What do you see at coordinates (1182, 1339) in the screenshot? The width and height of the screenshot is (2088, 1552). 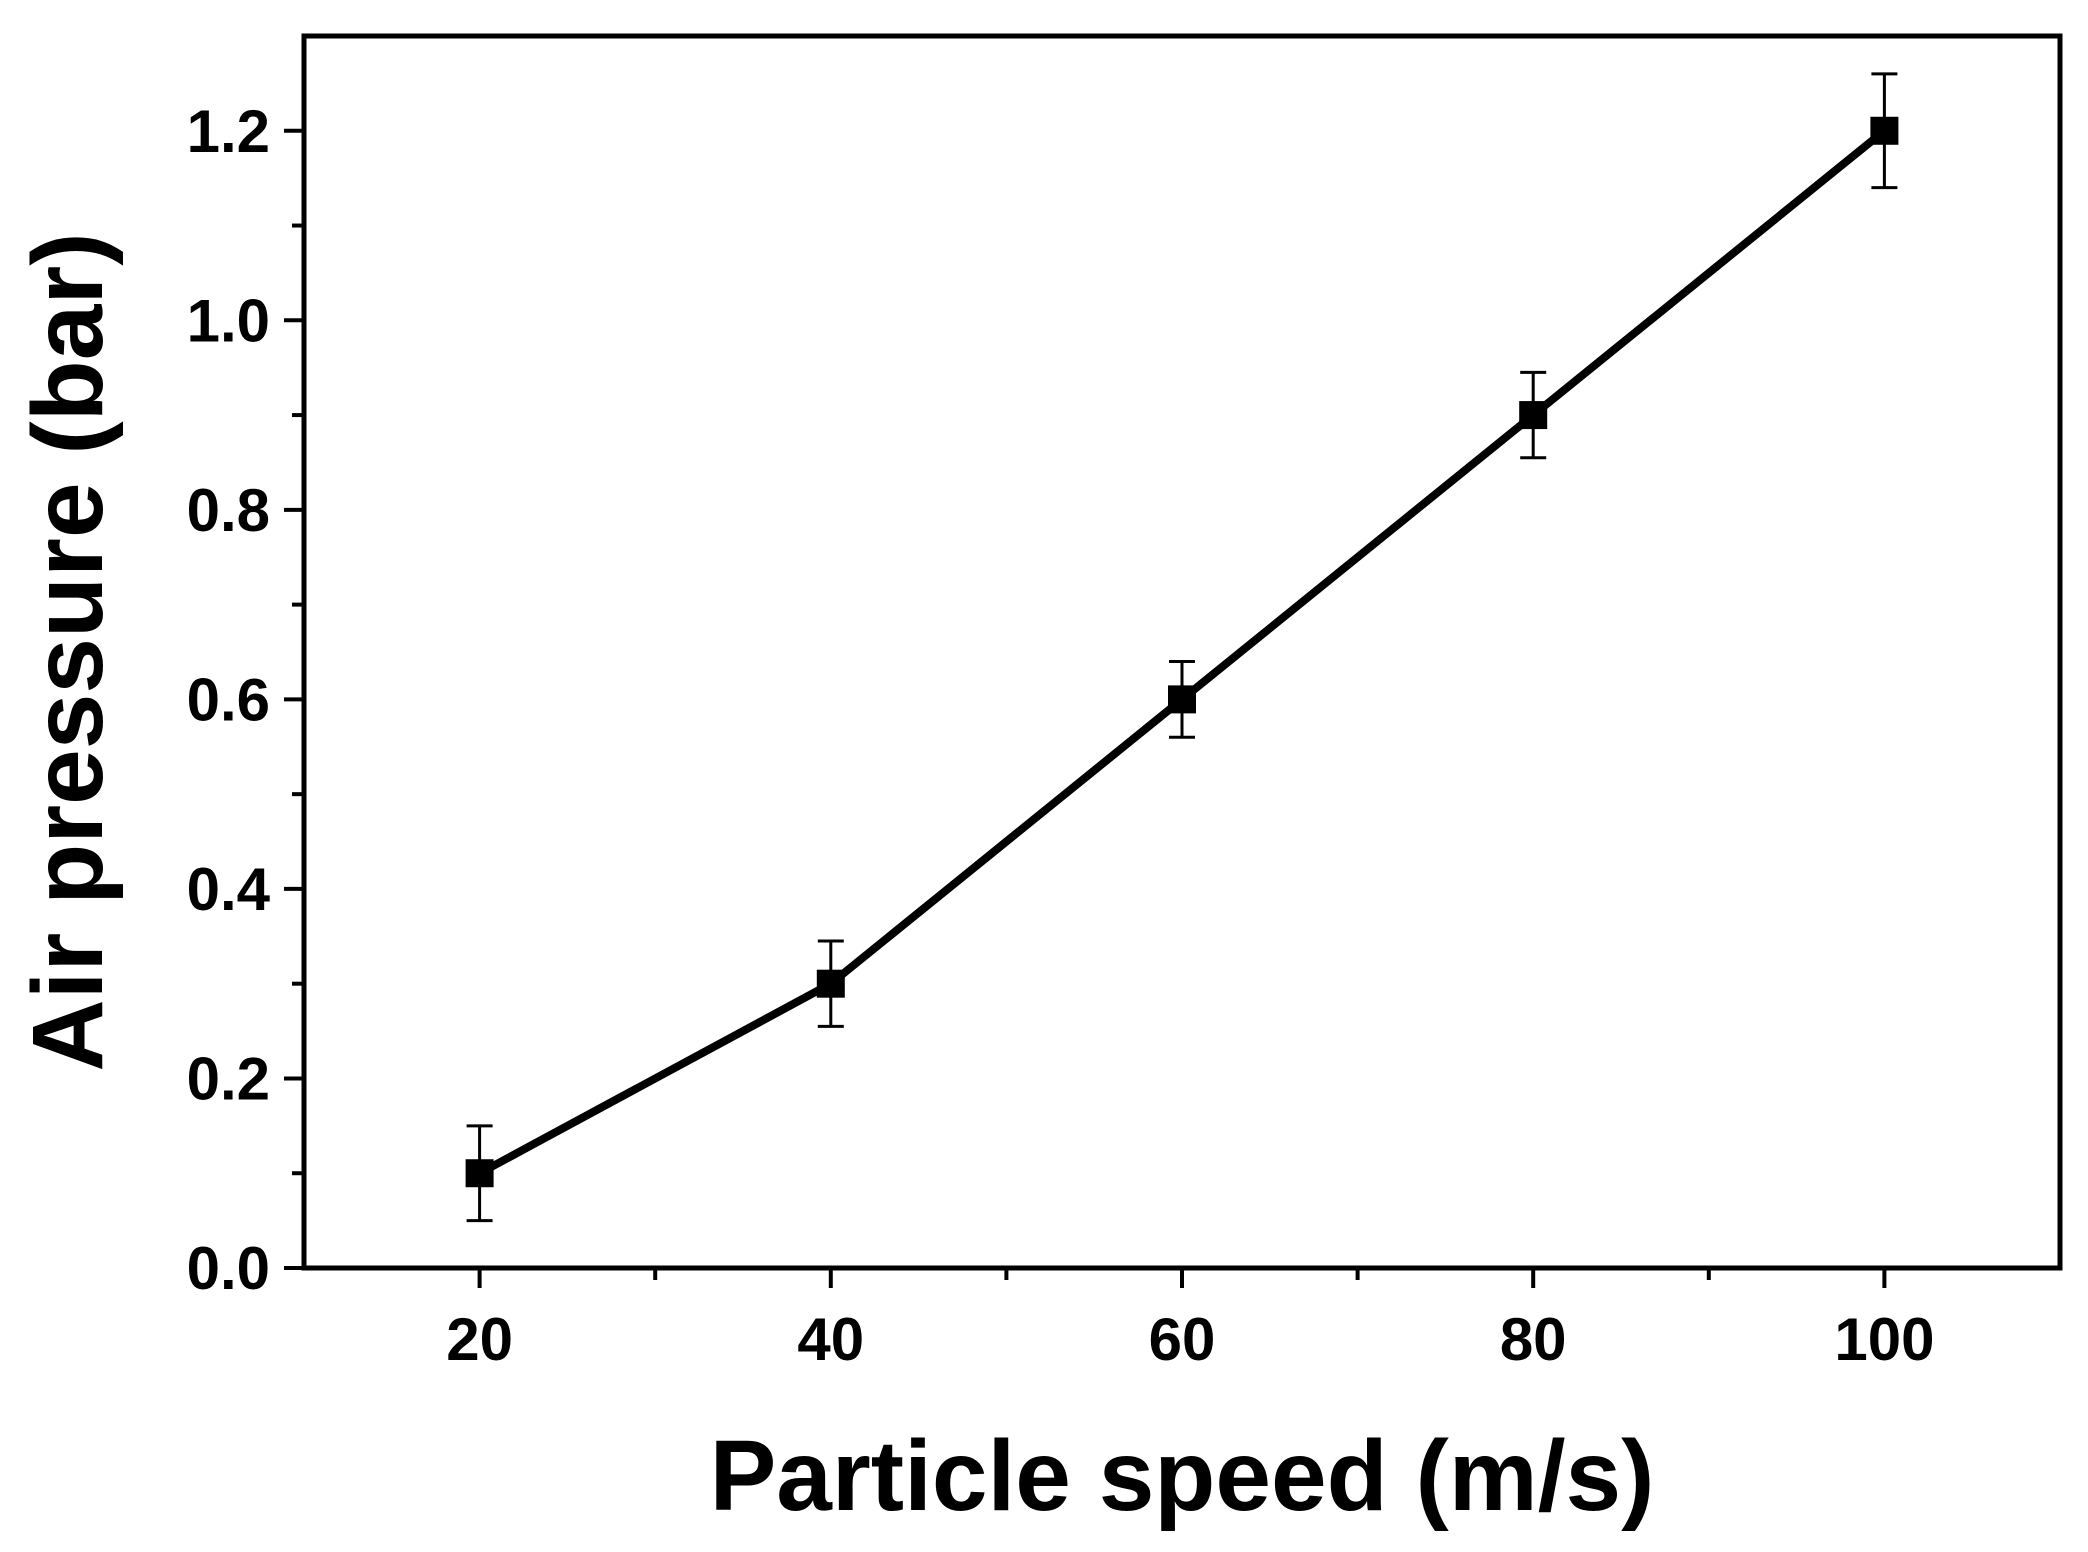 I see `x-tick-label: 60` at bounding box center [1182, 1339].